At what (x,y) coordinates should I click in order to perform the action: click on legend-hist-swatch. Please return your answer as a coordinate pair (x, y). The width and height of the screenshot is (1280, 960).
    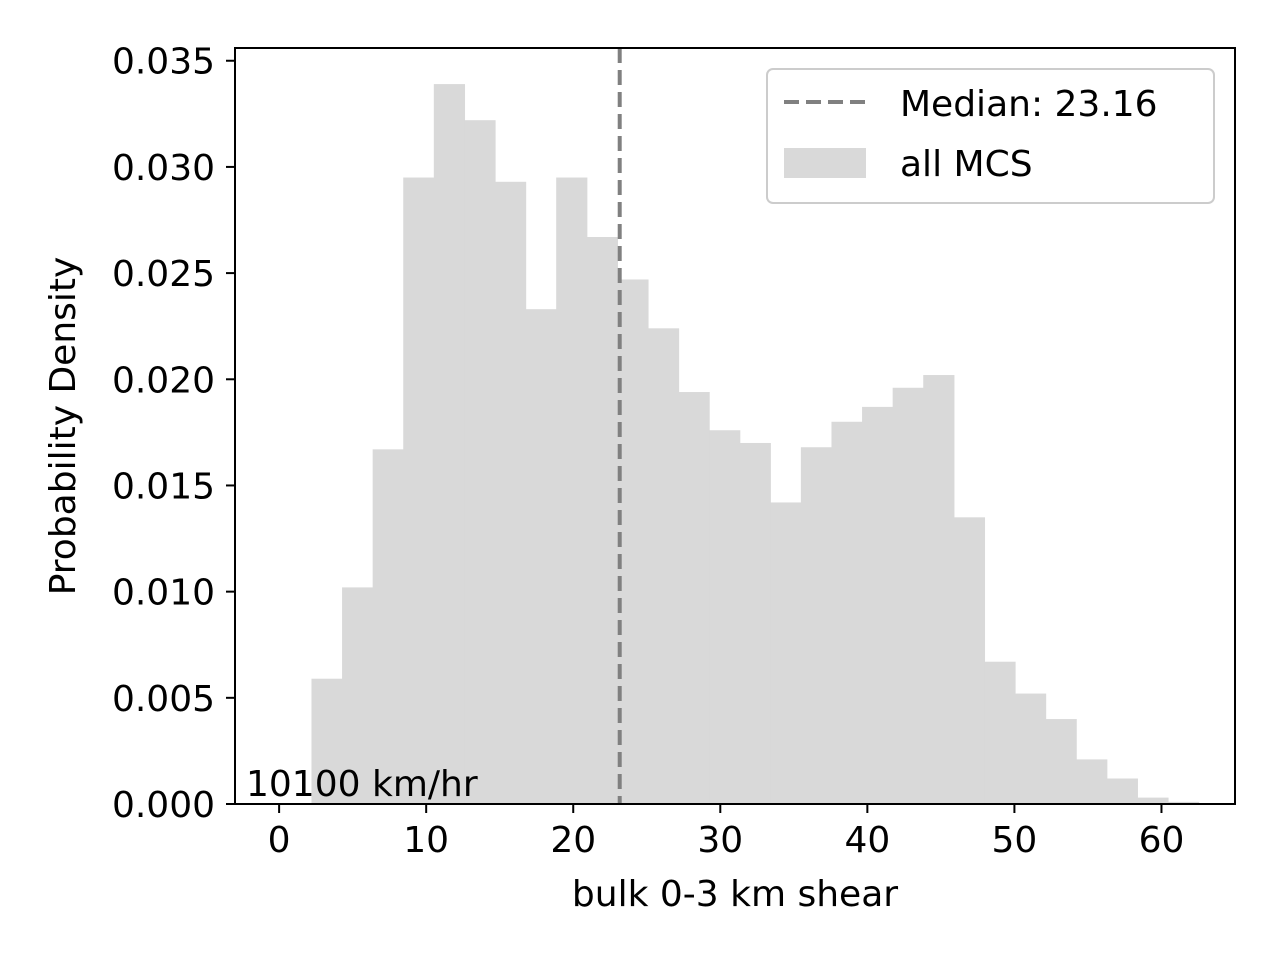
    Looking at the image, I should click on (825, 163).